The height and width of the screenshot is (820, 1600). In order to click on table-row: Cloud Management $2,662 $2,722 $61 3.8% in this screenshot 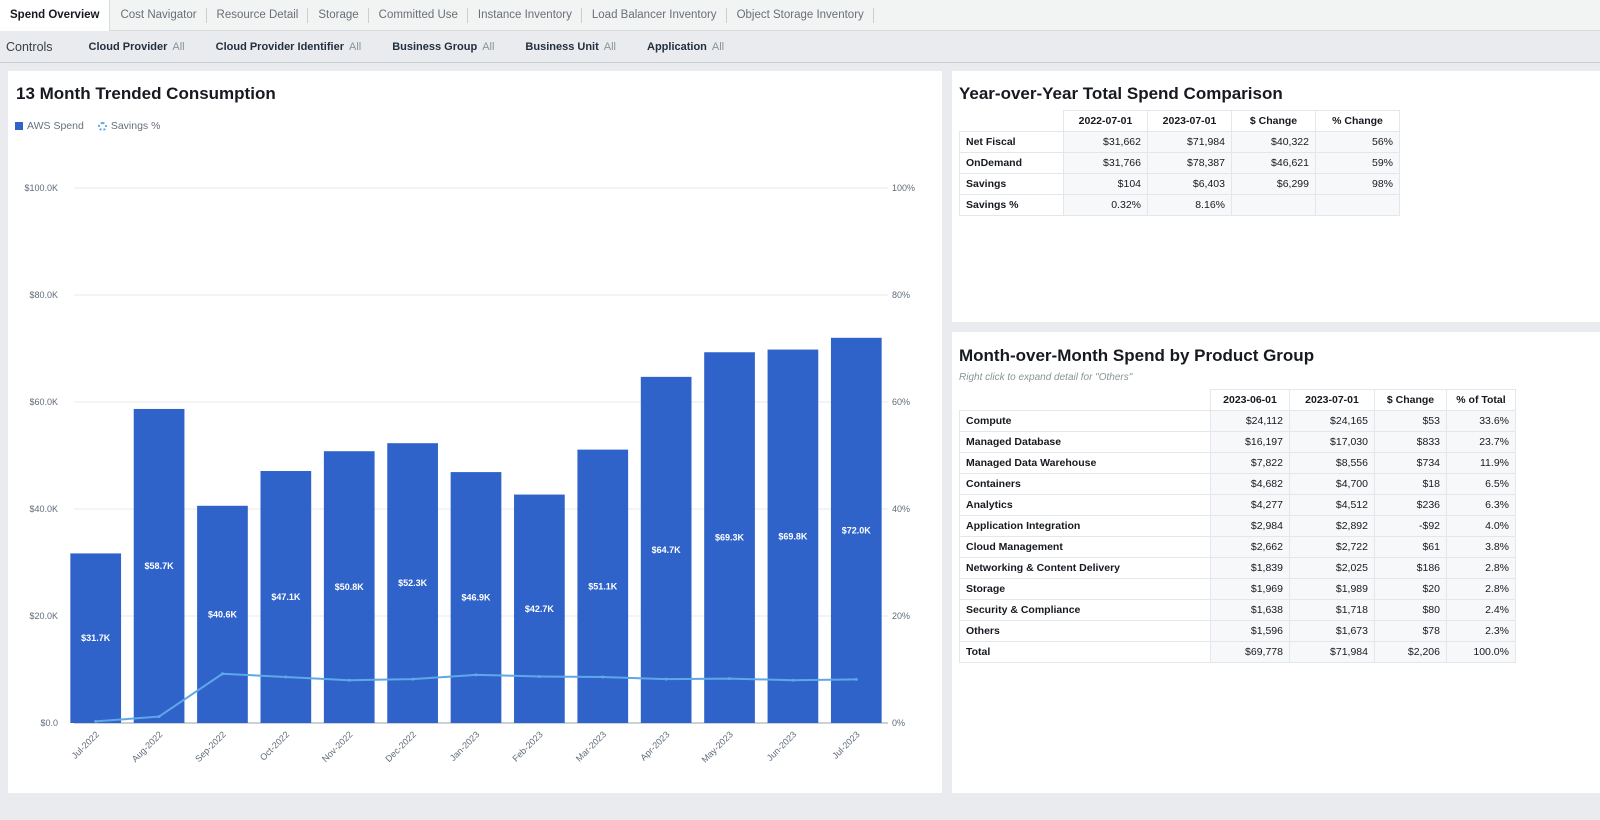, I will do `click(1237, 547)`.